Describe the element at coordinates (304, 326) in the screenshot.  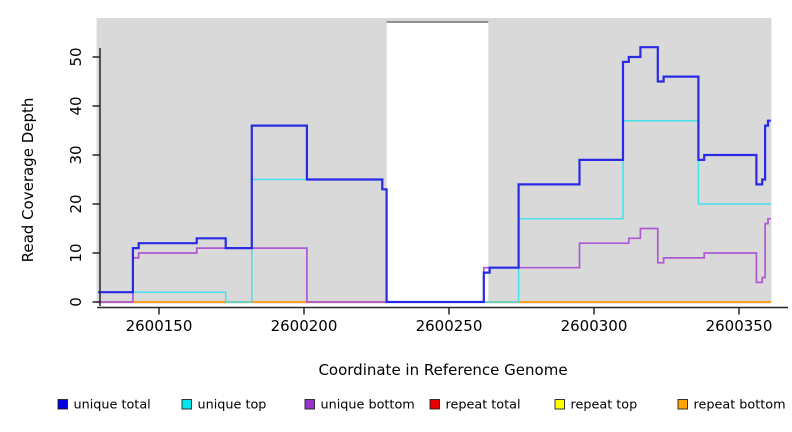
I see `x-tick-label: 2600200` at that location.